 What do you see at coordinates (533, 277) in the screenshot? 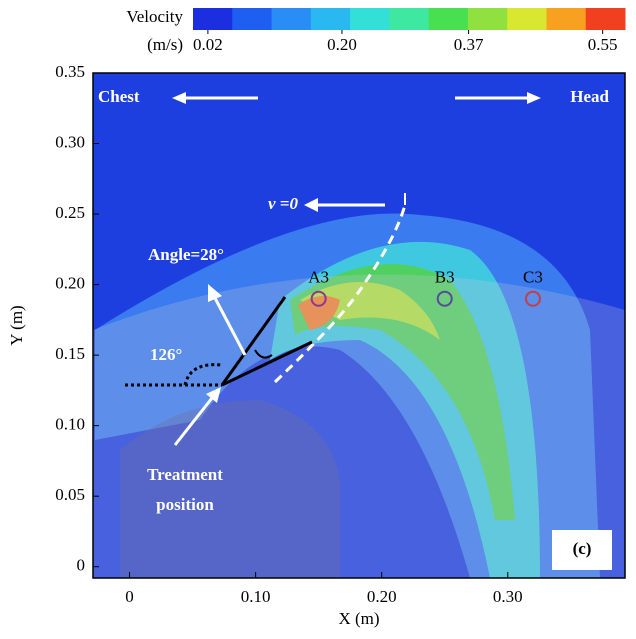
I see `probe-label: C3` at bounding box center [533, 277].